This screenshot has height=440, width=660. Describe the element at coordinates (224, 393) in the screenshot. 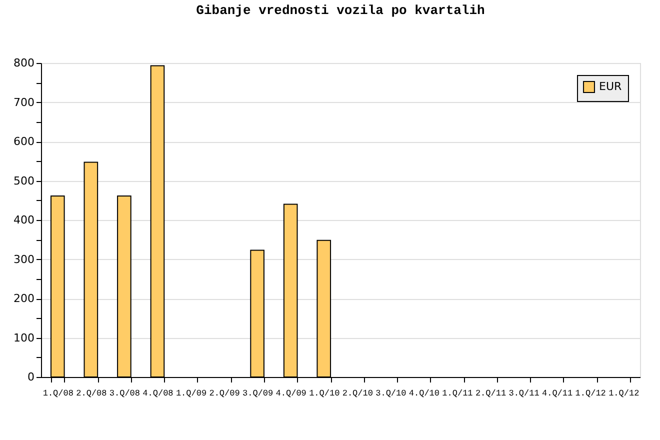

I see `x-tick-label: 2.Q/09` at that location.